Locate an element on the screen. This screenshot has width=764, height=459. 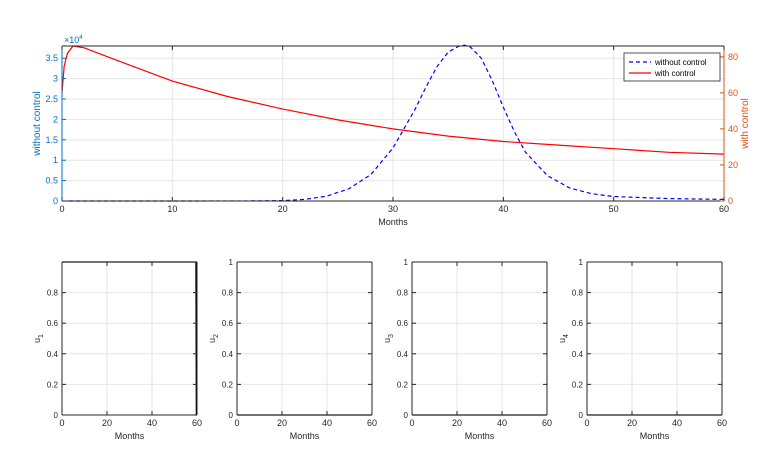
y-left-exponent-label: ×104 is located at coordinates (73, 40).